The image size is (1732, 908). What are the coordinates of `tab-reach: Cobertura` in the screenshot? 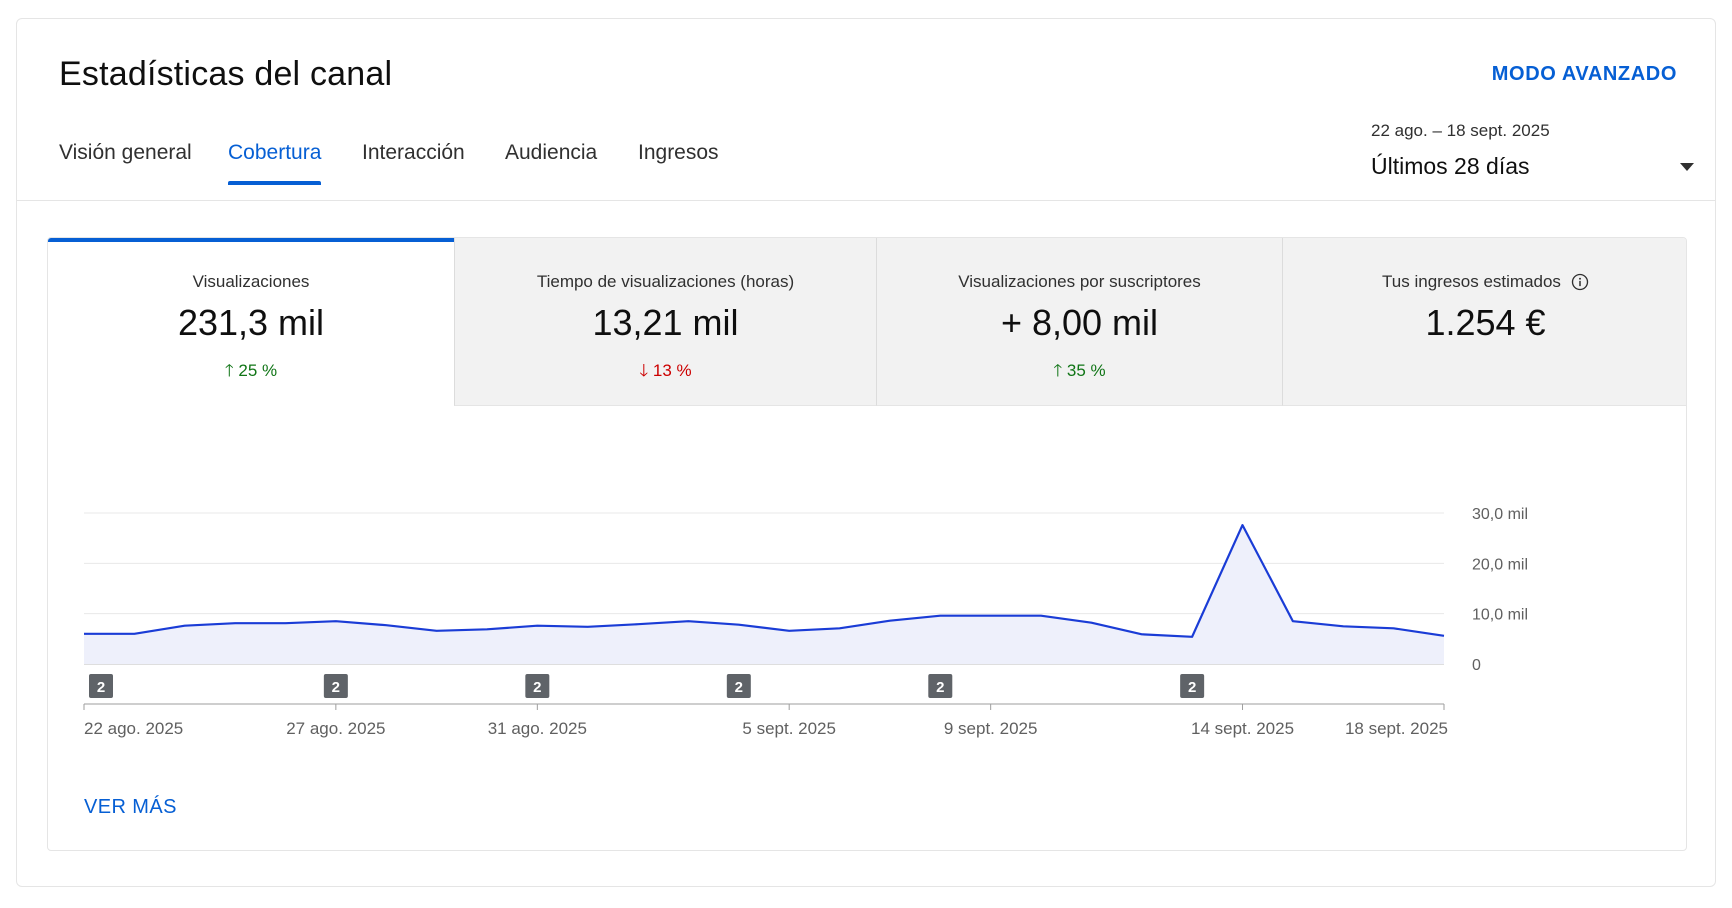 It's located at (275, 163).